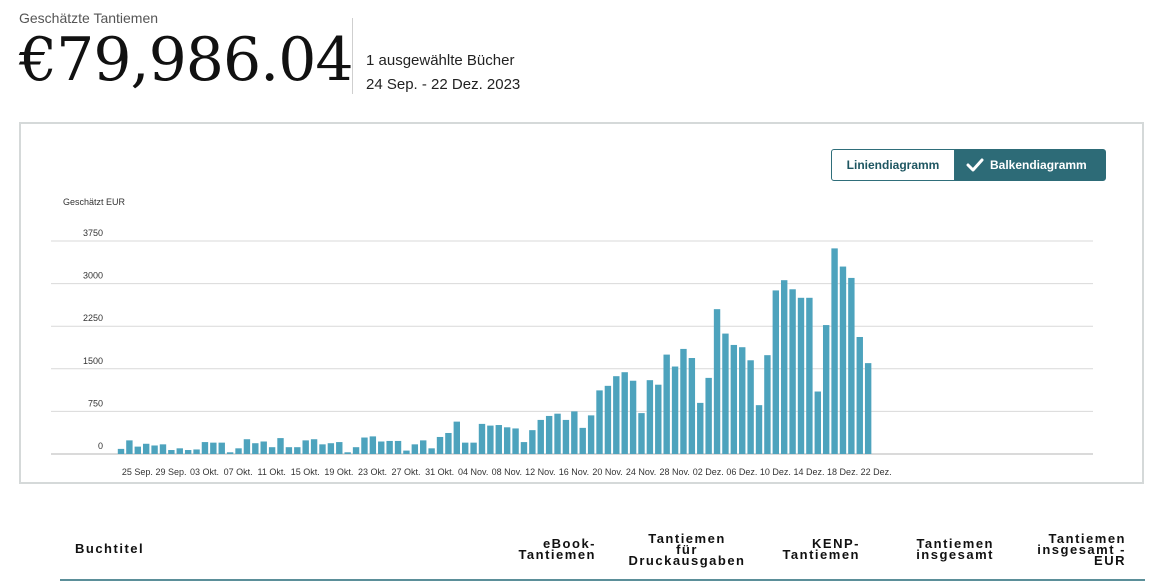 The width and height of the screenshot is (1167, 581). What do you see at coordinates (641, 472) in the screenshot?
I see `x-tick-label: 24 Nov.` at bounding box center [641, 472].